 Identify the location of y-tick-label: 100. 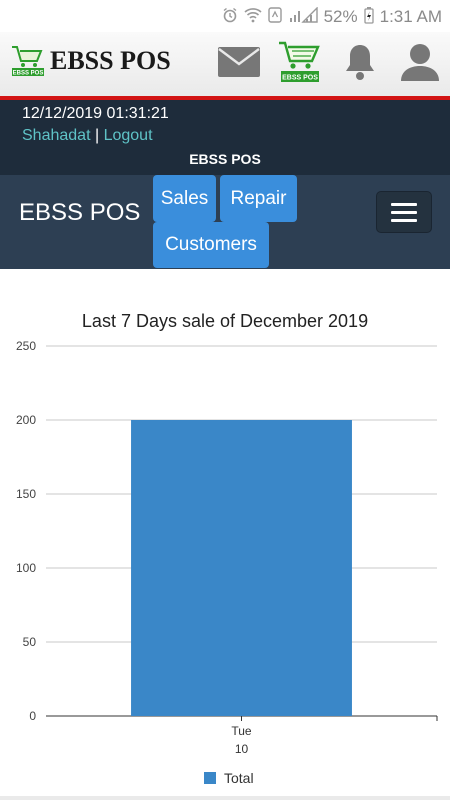
(26, 568).